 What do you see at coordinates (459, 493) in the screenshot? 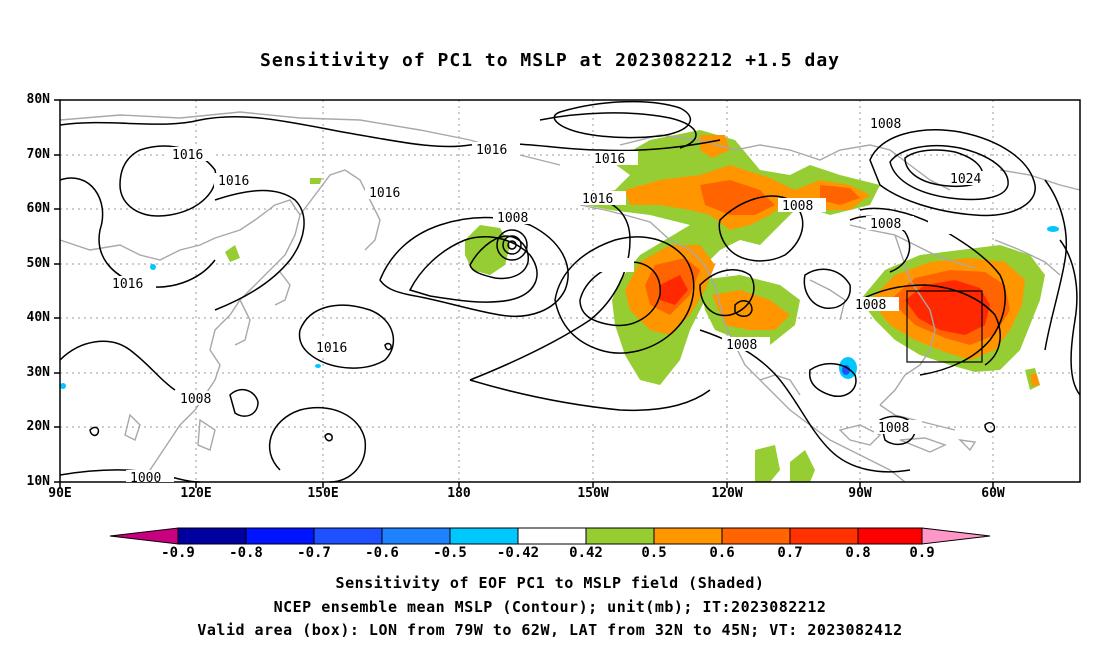
I see `x-tick-label: 180` at bounding box center [459, 493].